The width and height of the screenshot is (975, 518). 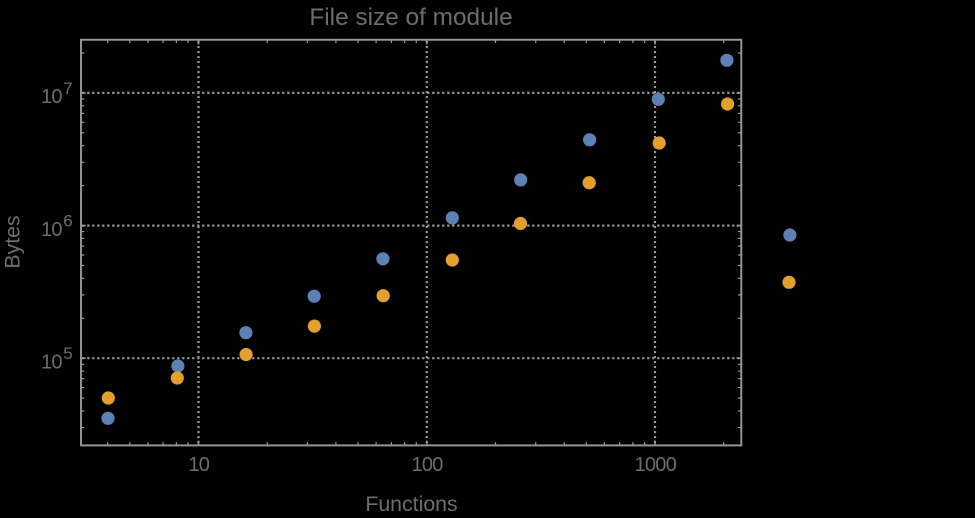 What do you see at coordinates (411, 502) in the screenshot?
I see `svg-text: Functions` at bounding box center [411, 502].